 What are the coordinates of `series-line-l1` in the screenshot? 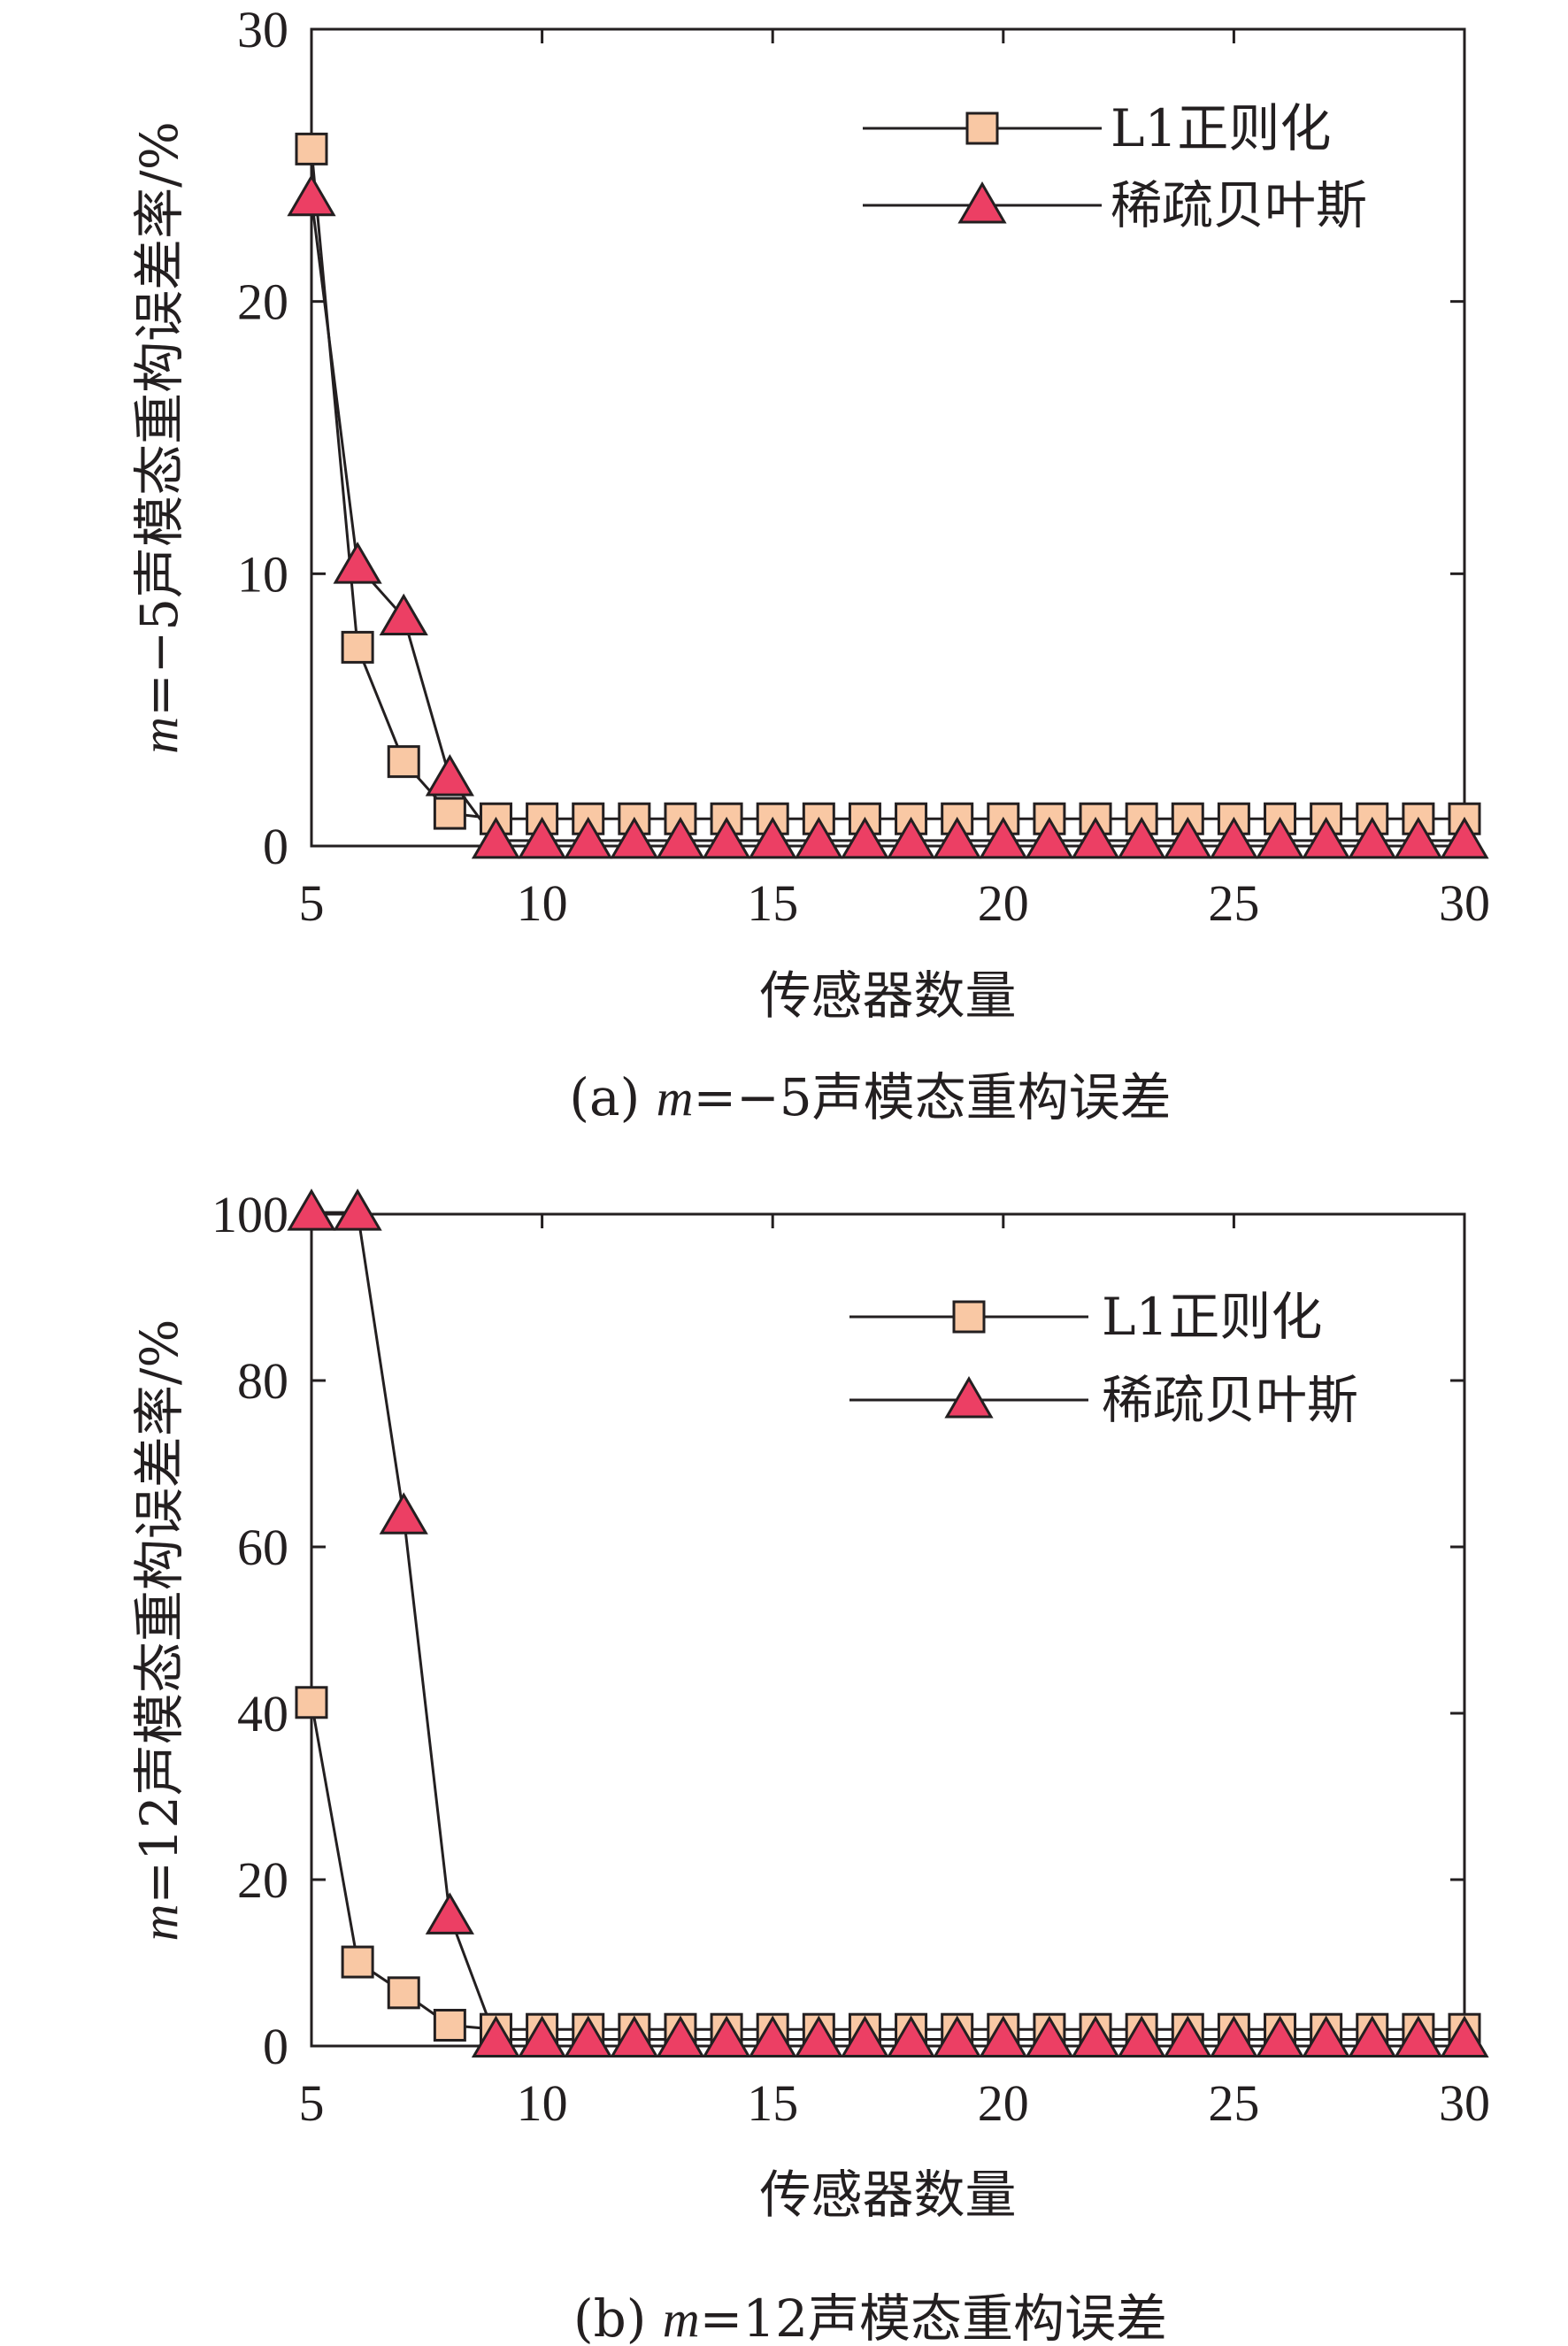 It's located at (887, 1866).